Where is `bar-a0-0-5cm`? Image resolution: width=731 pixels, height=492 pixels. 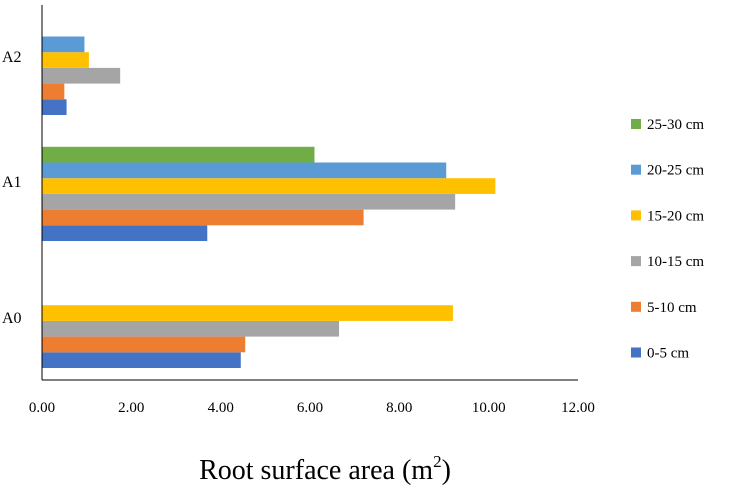 bar-a0-0-5cm is located at coordinates (141, 360).